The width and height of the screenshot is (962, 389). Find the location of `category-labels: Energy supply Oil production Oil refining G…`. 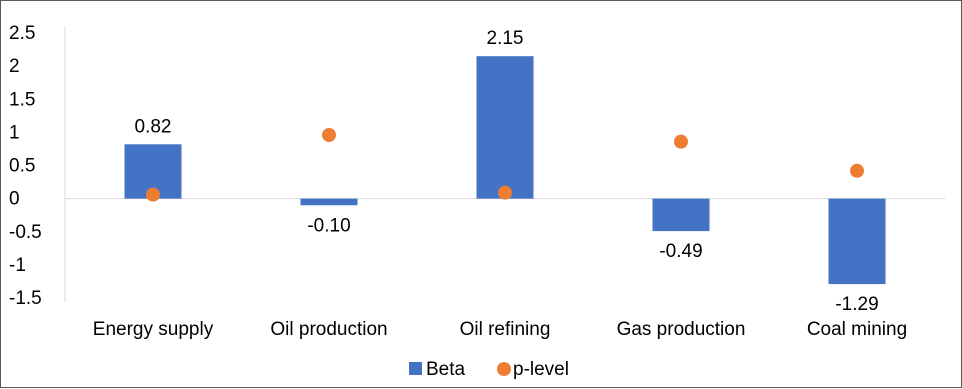

category-labels: Energy supply Oil production Oil refining G… is located at coordinates (500, 329).